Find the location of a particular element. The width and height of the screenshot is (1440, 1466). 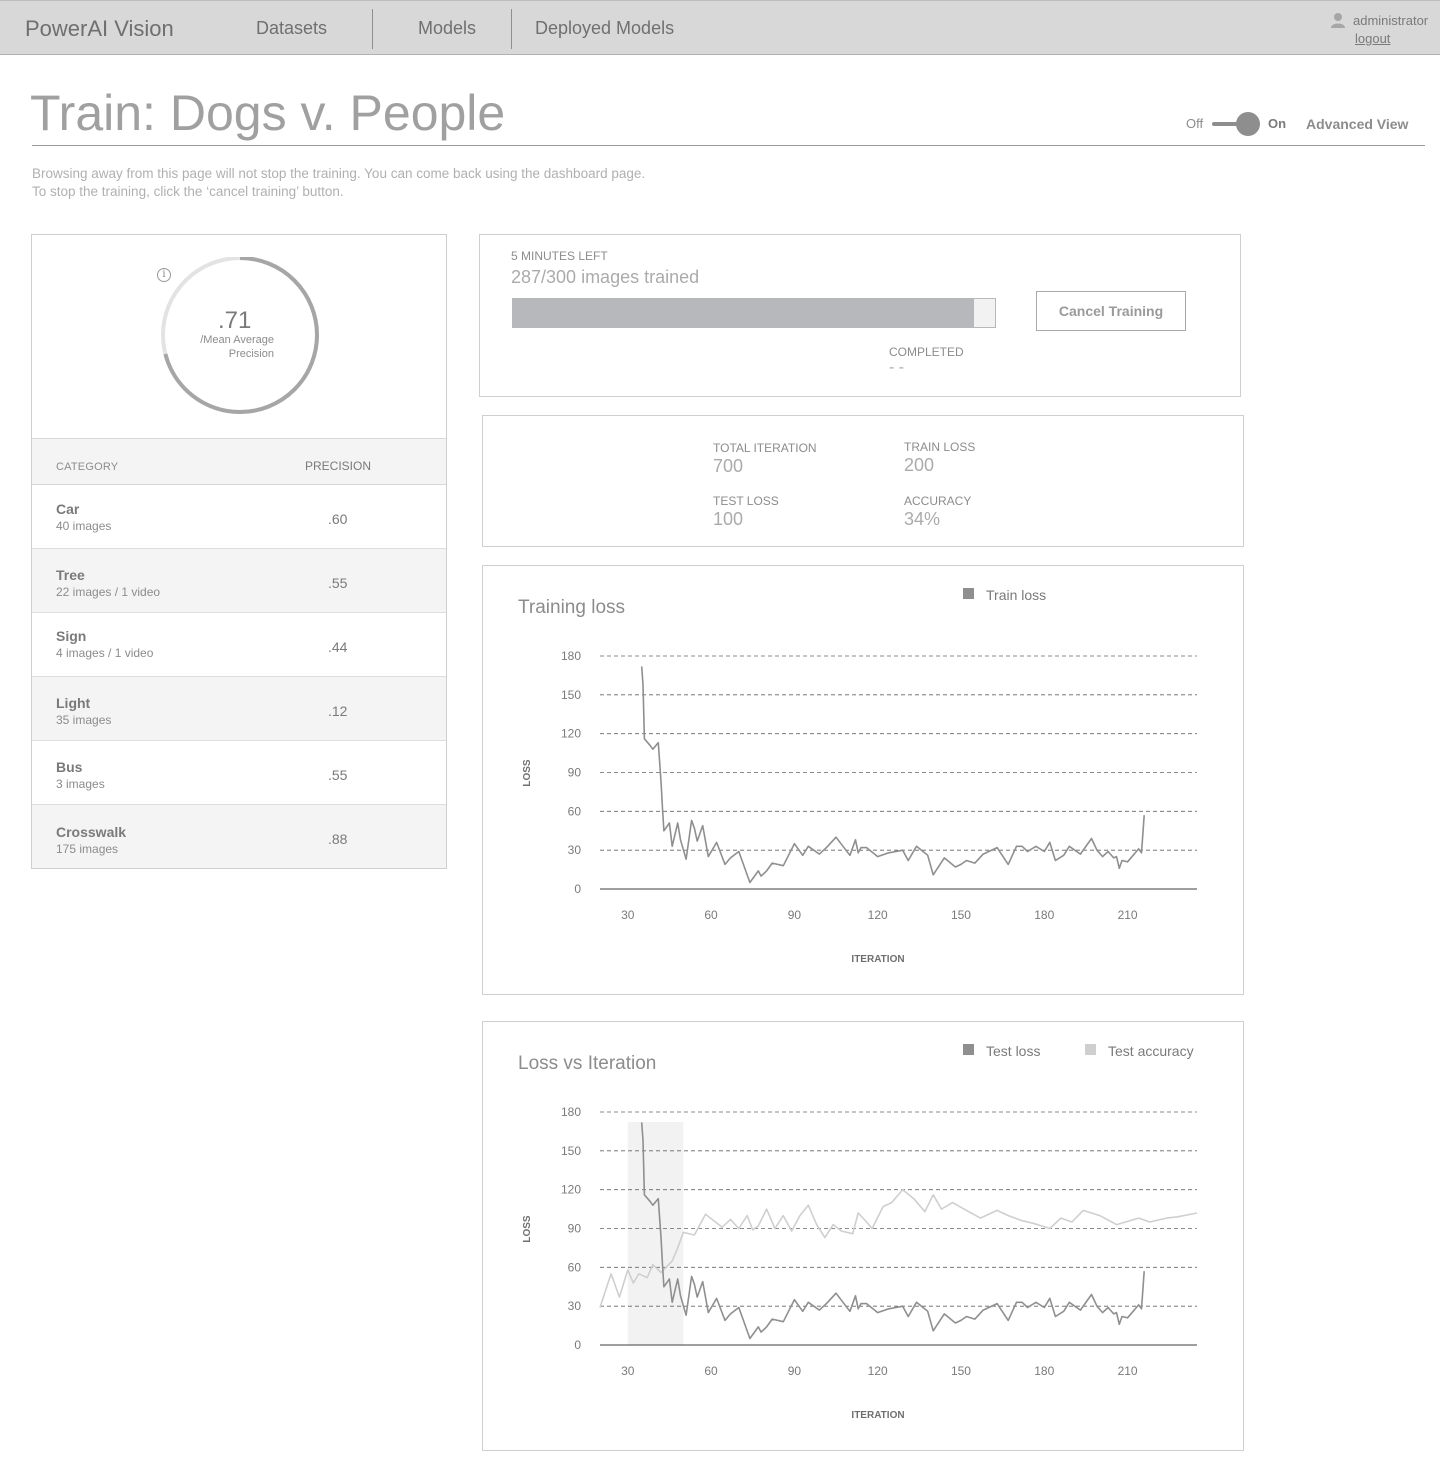

page-title: Train: Dogs v. People is located at coordinates (268, 113).